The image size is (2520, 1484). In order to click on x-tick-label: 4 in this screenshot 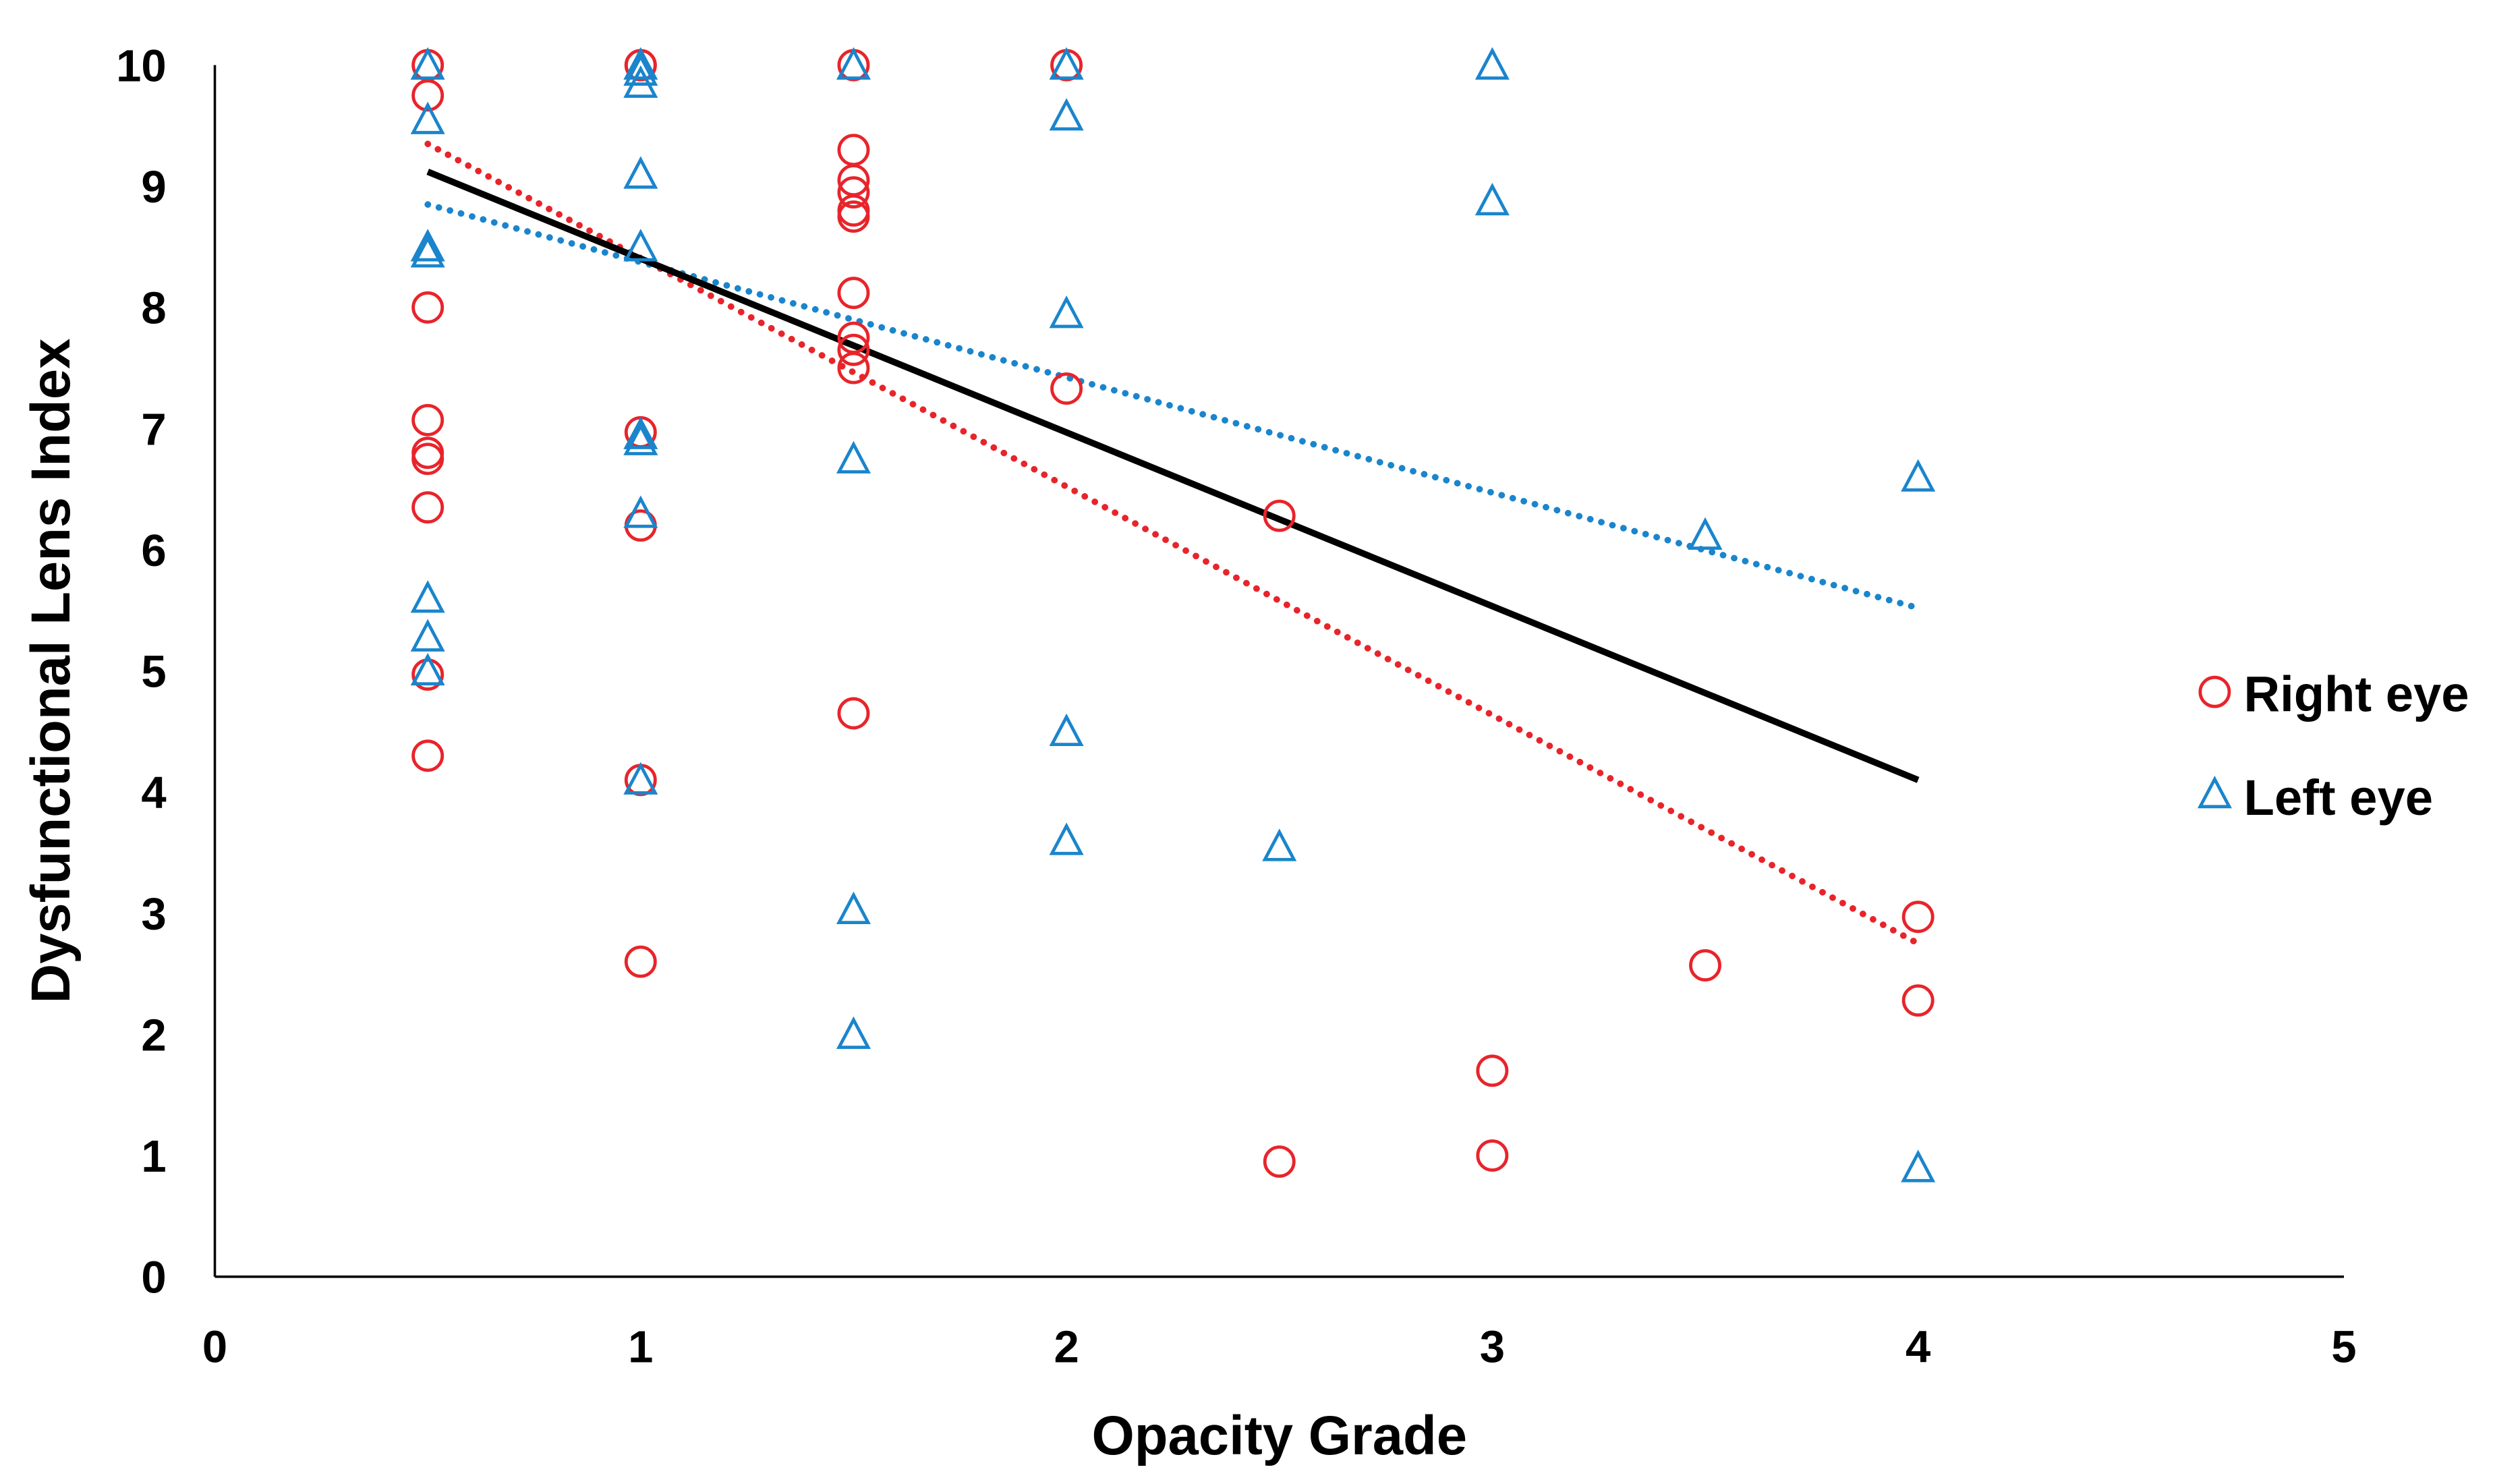, I will do `click(1918, 1348)`.